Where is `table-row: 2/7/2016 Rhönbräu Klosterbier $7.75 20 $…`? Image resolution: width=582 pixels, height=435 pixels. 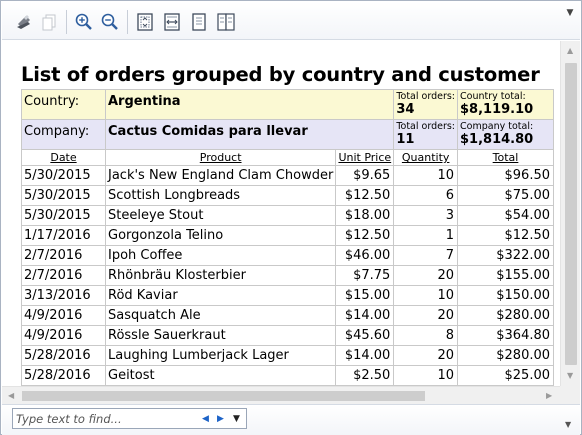 table-row: 2/7/2016 Rhönbräu Klosterbier $7.75 20 $… is located at coordinates (288, 275).